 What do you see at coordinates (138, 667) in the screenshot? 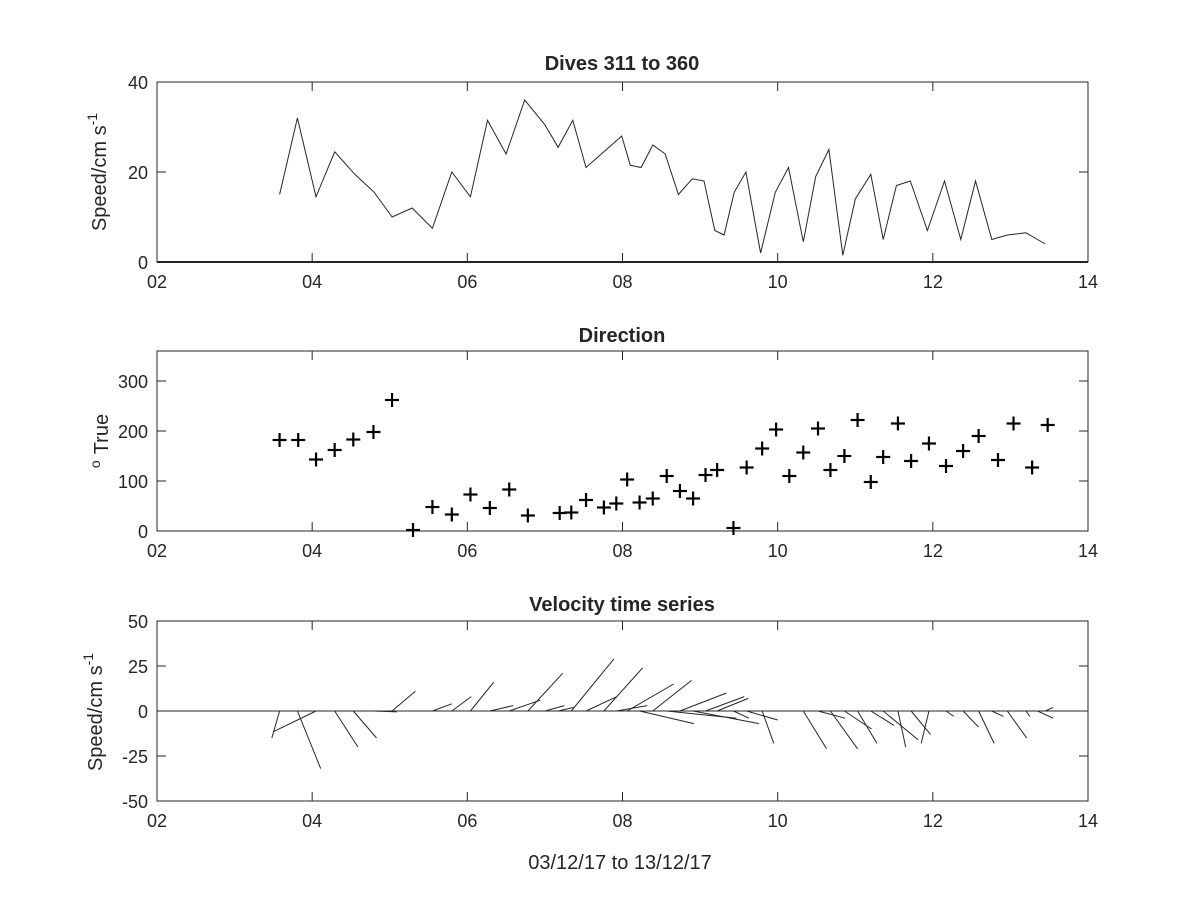
I see `velocity-y-tick-label: 25` at bounding box center [138, 667].